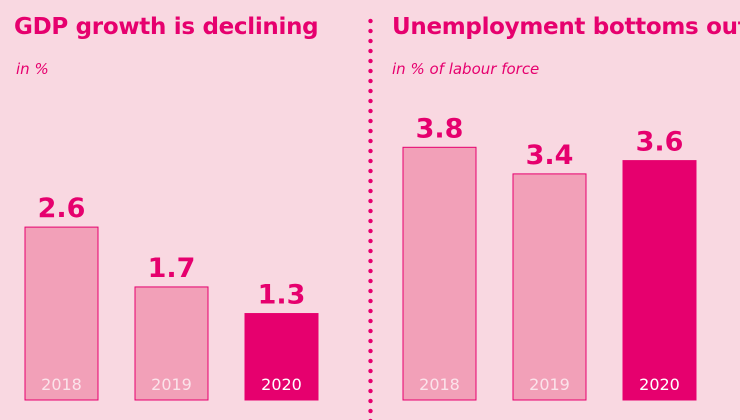  I want to click on dotted-divider, so click(370, 218).